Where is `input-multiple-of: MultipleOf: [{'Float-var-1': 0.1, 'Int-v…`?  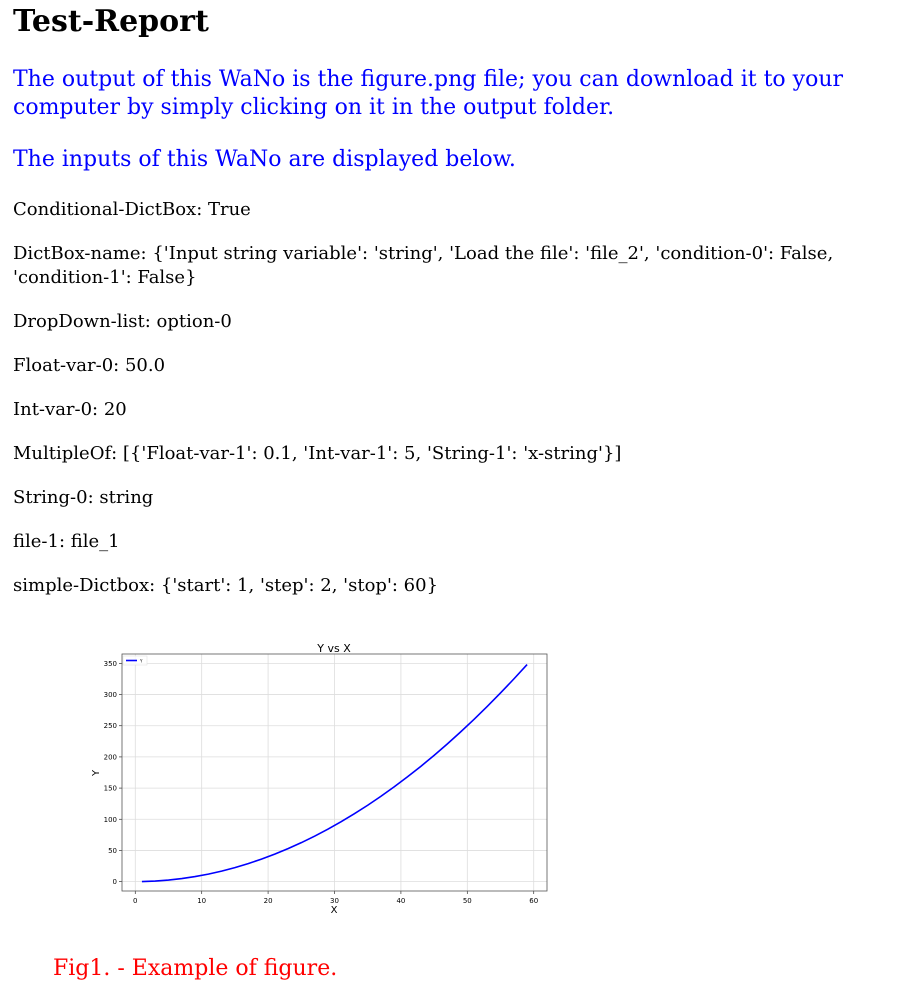 input-multiple-of: MultipleOf: [{'Float-var-1': 0.1, 'Int-v… is located at coordinates (317, 453).